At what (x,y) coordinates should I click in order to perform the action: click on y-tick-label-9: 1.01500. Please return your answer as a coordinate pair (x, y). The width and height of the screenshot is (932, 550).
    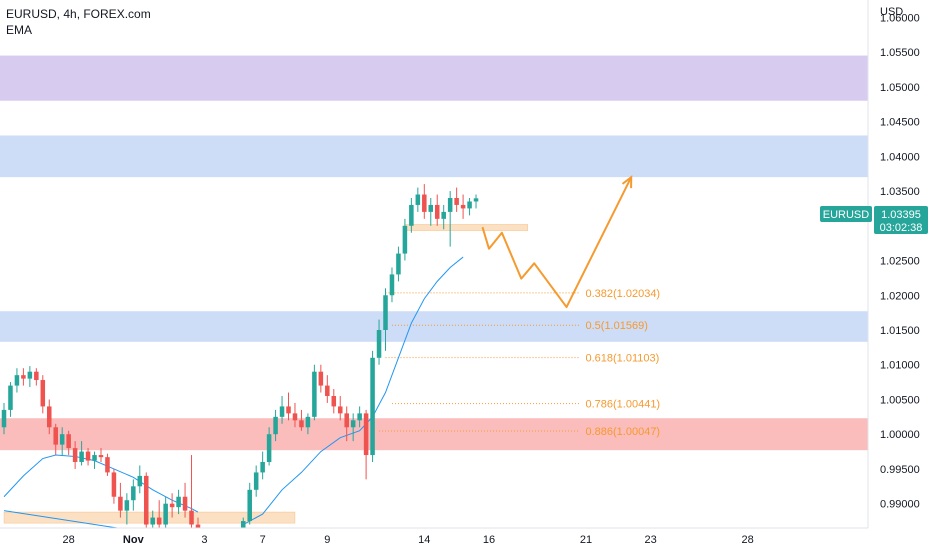
    Looking at the image, I should click on (900, 331).